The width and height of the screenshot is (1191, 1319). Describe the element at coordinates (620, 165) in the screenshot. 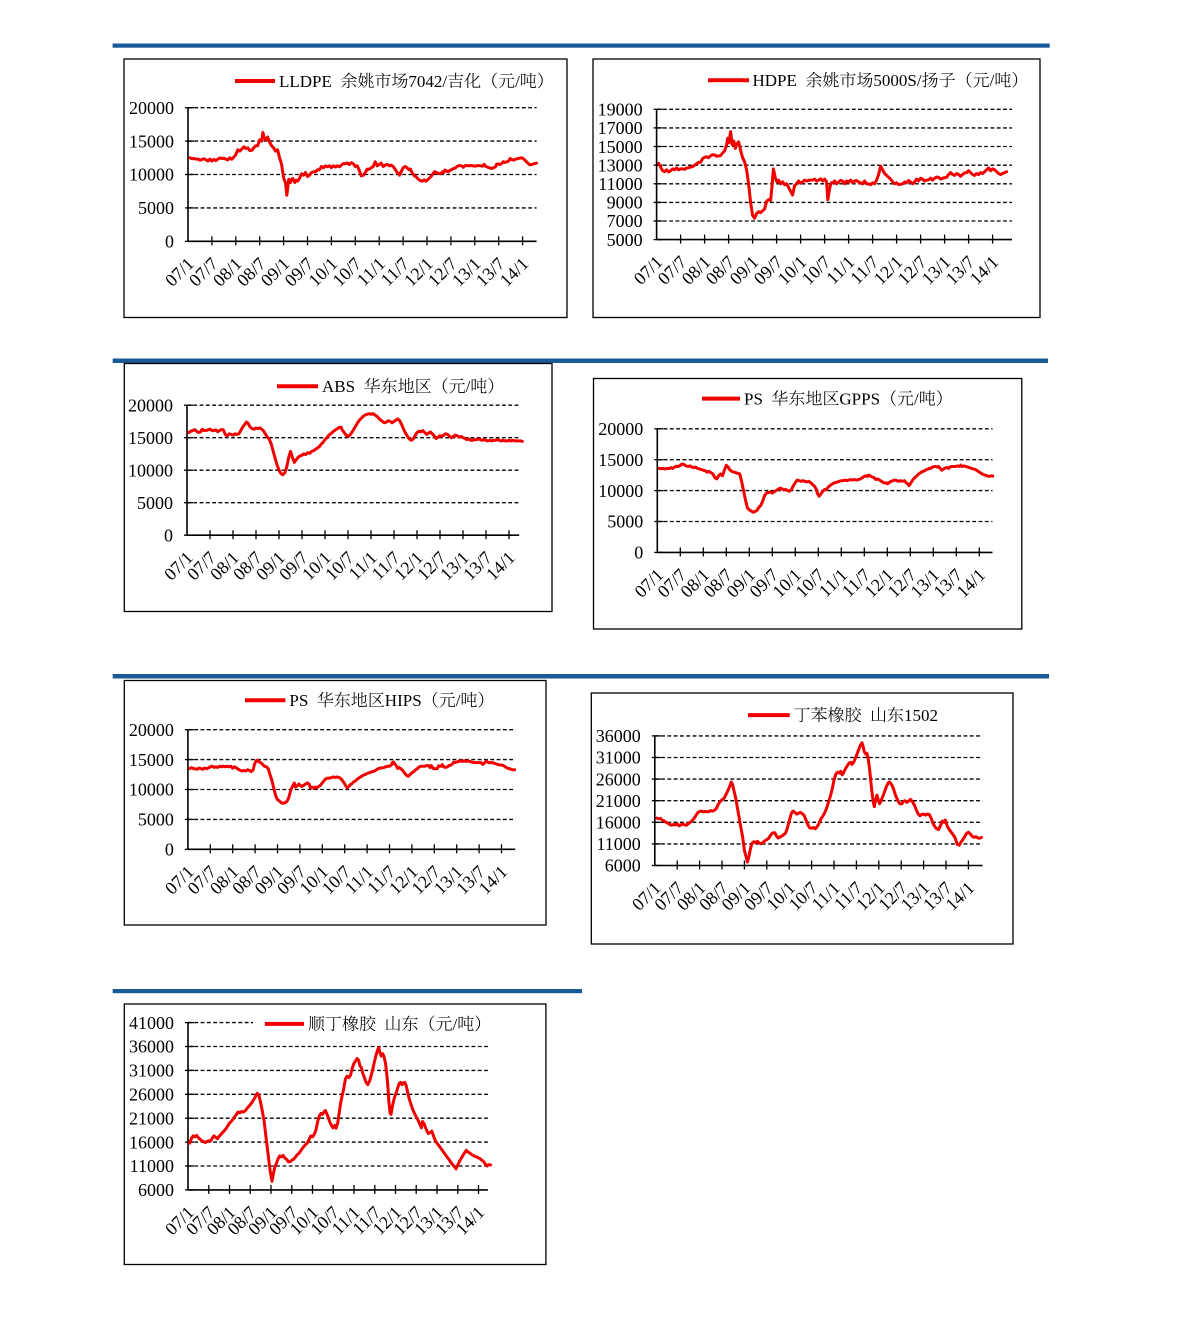

I see `svg-text: 13000` at that location.